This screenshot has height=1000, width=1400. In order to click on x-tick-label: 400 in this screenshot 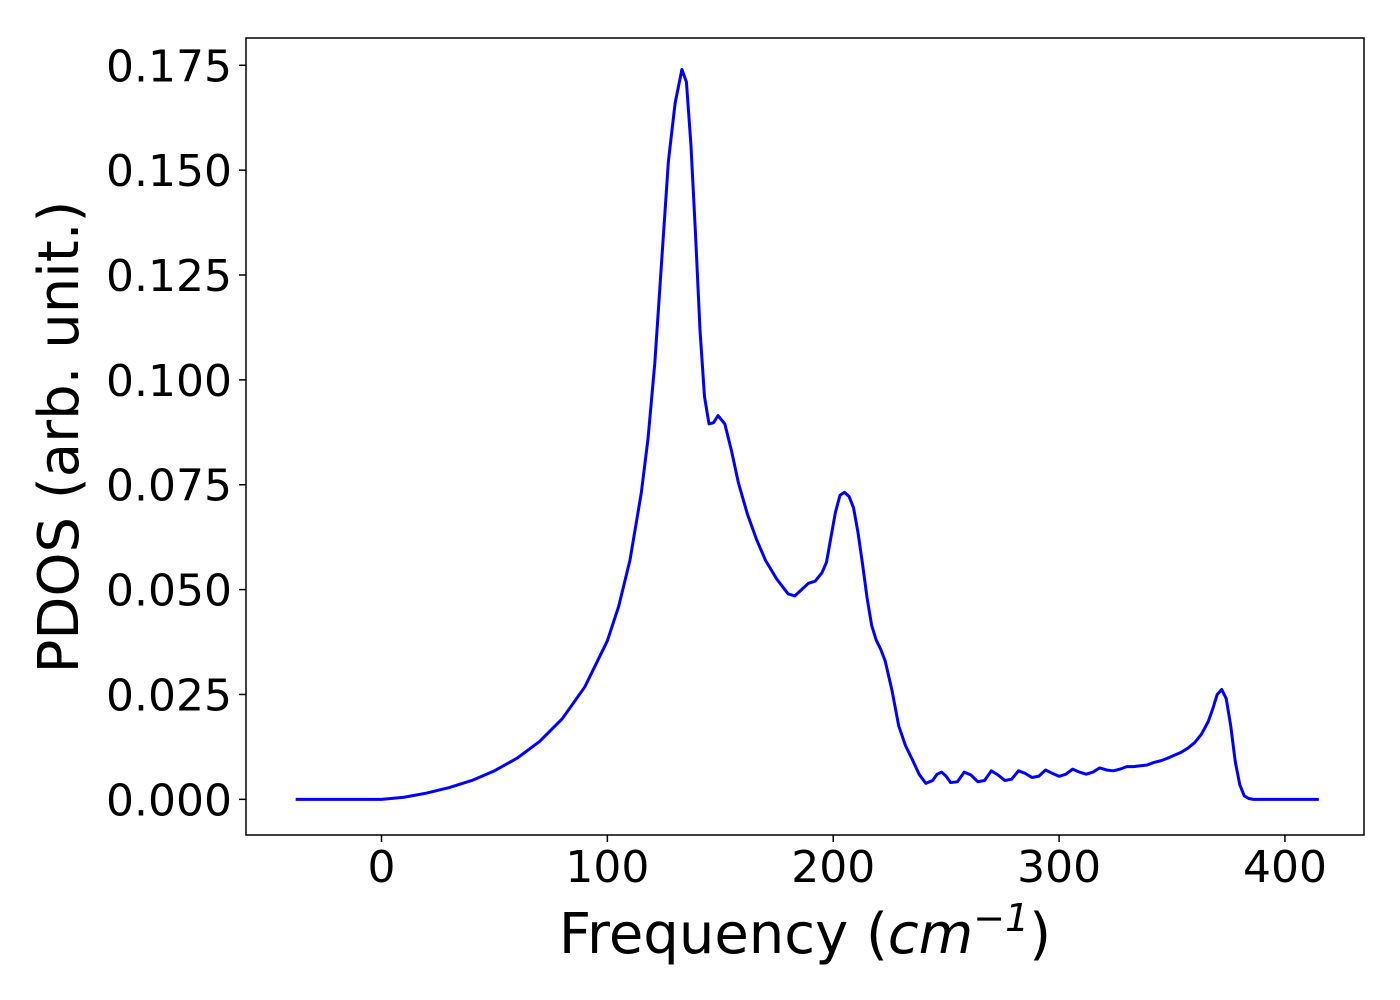, I will do `click(1285, 867)`.